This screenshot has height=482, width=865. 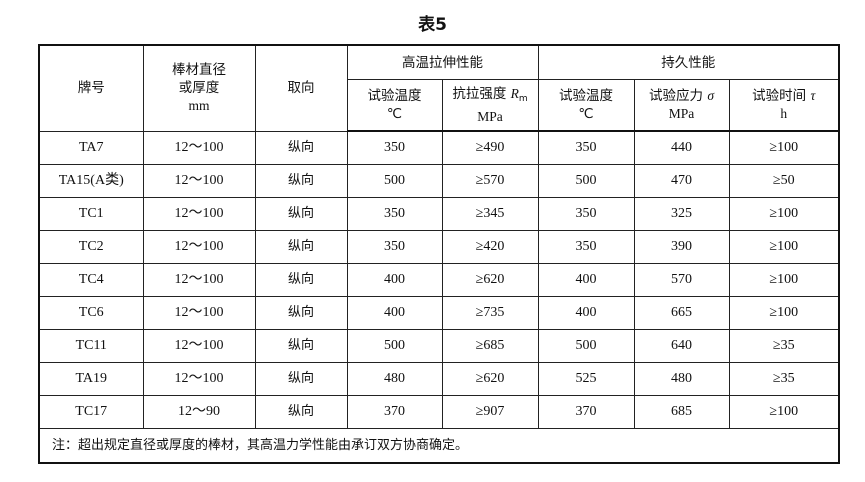 I want to click on cell-size: 12～90, so click(x=199, y=412).